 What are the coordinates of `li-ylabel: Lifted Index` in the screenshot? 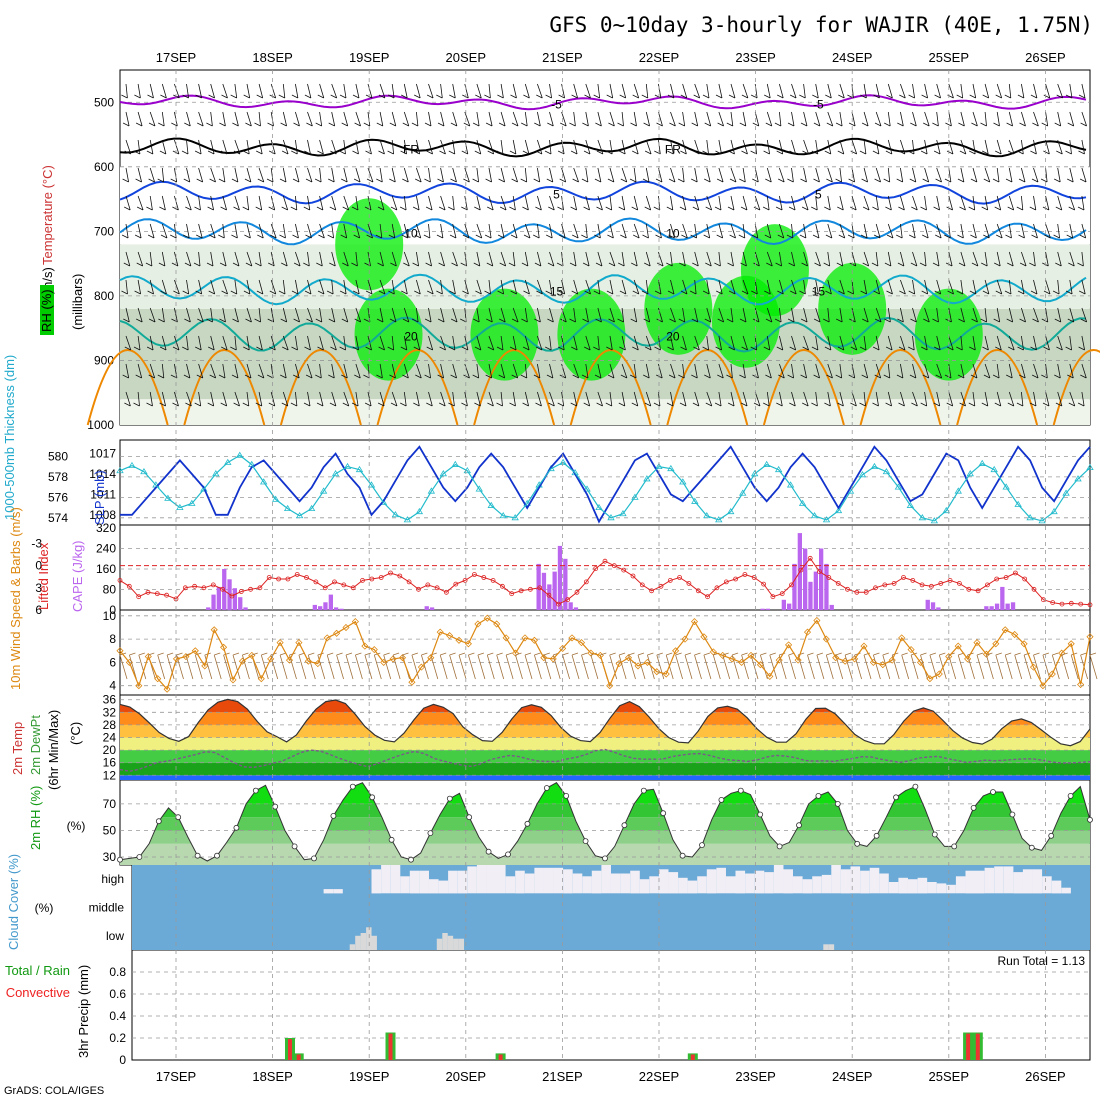 It's located at (43, 576).